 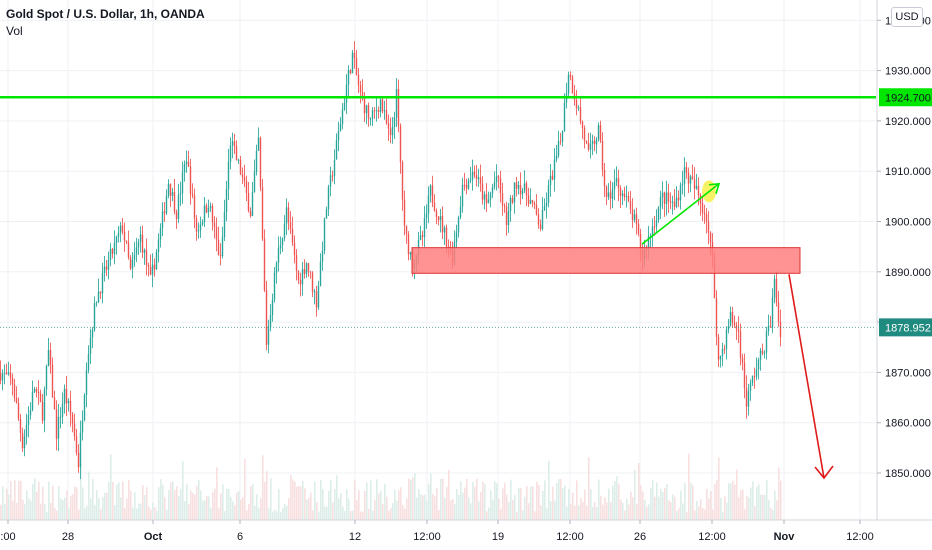 I want to click on currency-button: USD, so click(x=907, y=17).